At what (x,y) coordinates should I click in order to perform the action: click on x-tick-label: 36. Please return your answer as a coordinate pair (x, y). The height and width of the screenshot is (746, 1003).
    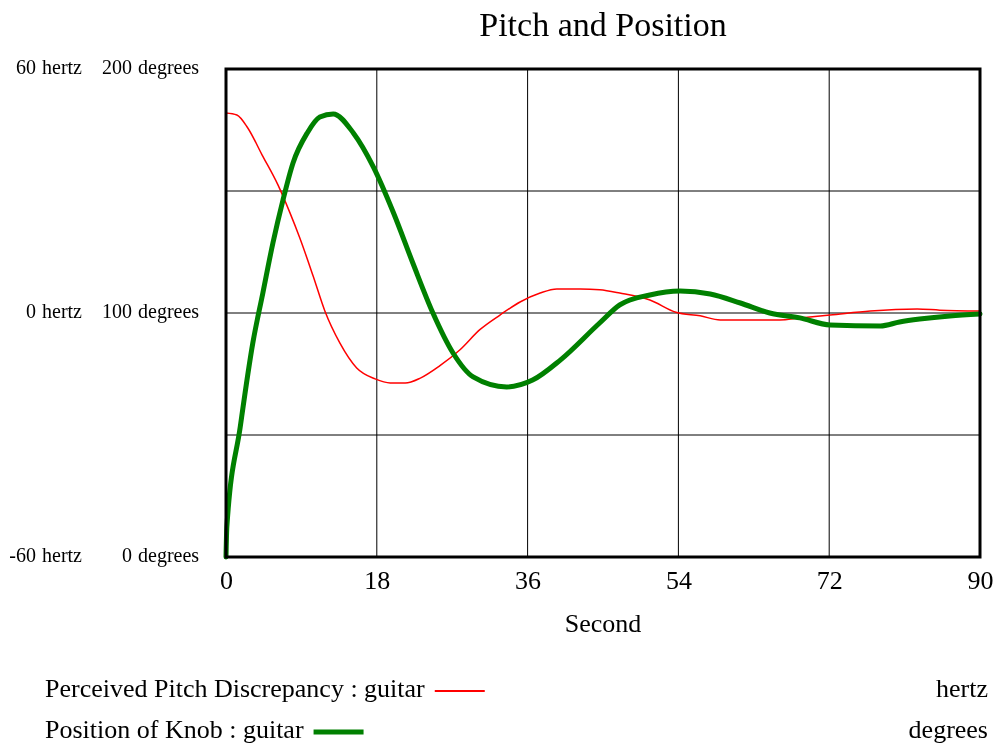
    Looking at the image, I should click on (528, 581).